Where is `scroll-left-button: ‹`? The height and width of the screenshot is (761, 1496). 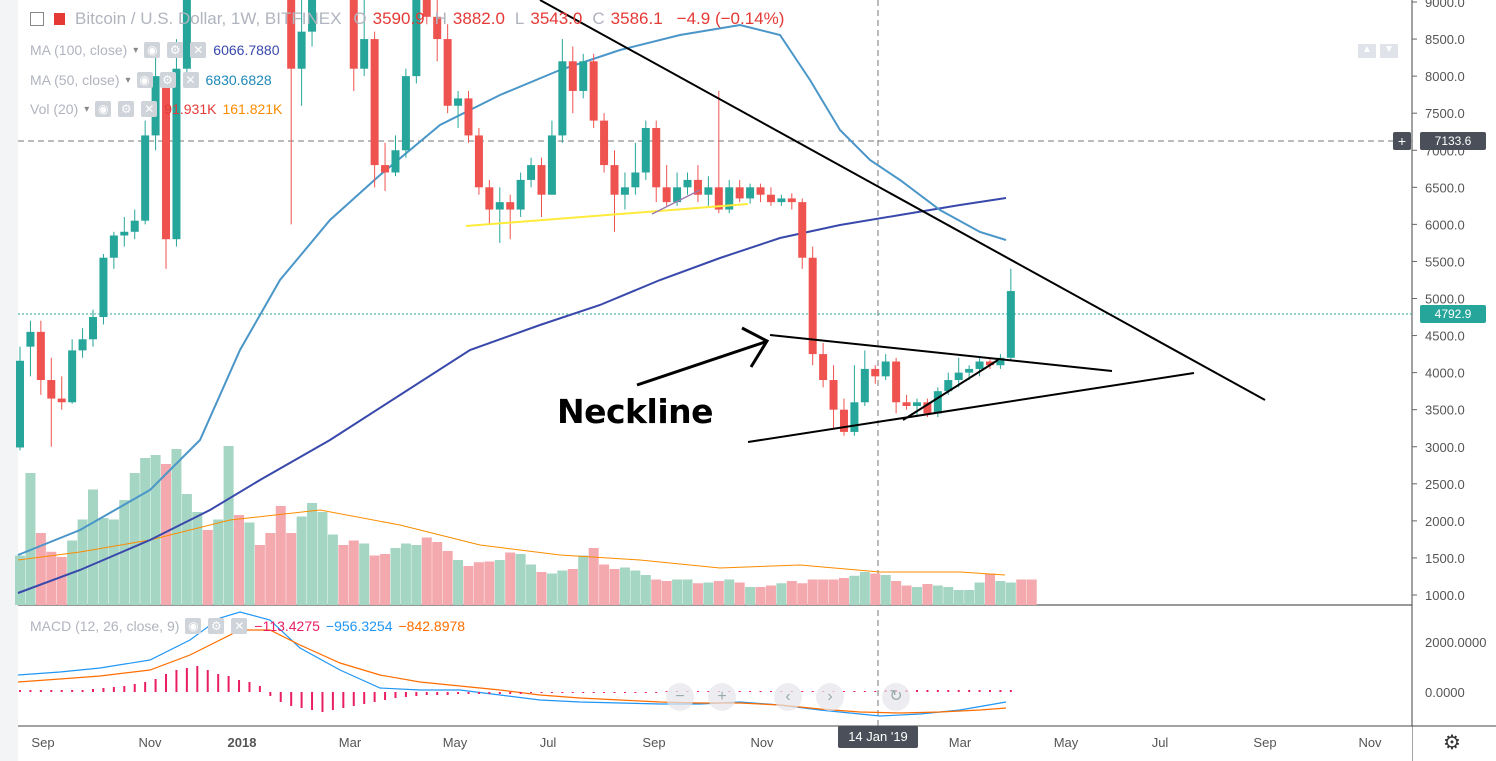
scroll-left-button: ‹ is located at coordinates (788, 697).